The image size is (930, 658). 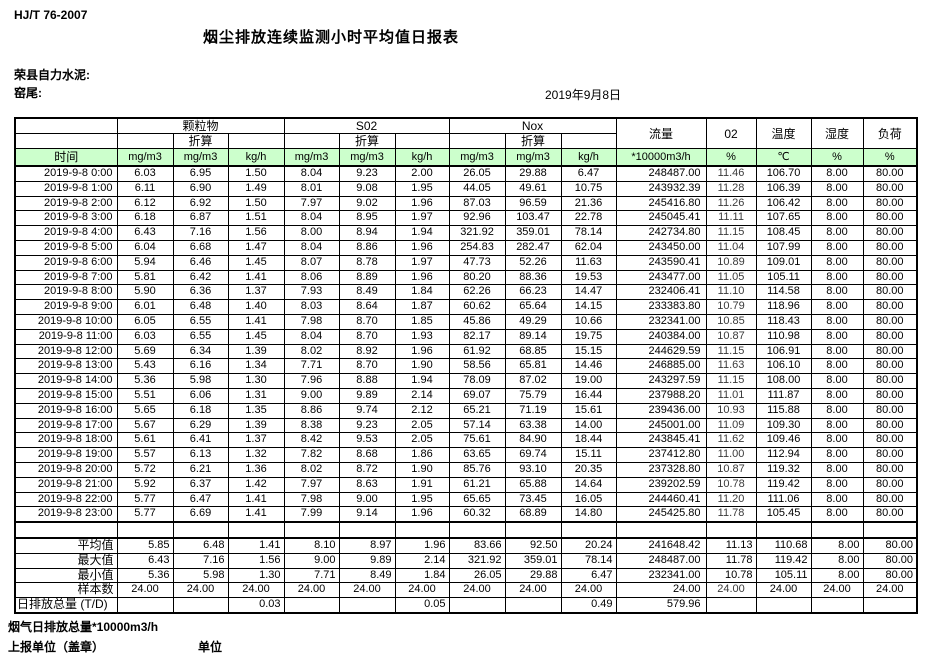 I want to click on value-cell: 106.39, so click(x=783, y=188).